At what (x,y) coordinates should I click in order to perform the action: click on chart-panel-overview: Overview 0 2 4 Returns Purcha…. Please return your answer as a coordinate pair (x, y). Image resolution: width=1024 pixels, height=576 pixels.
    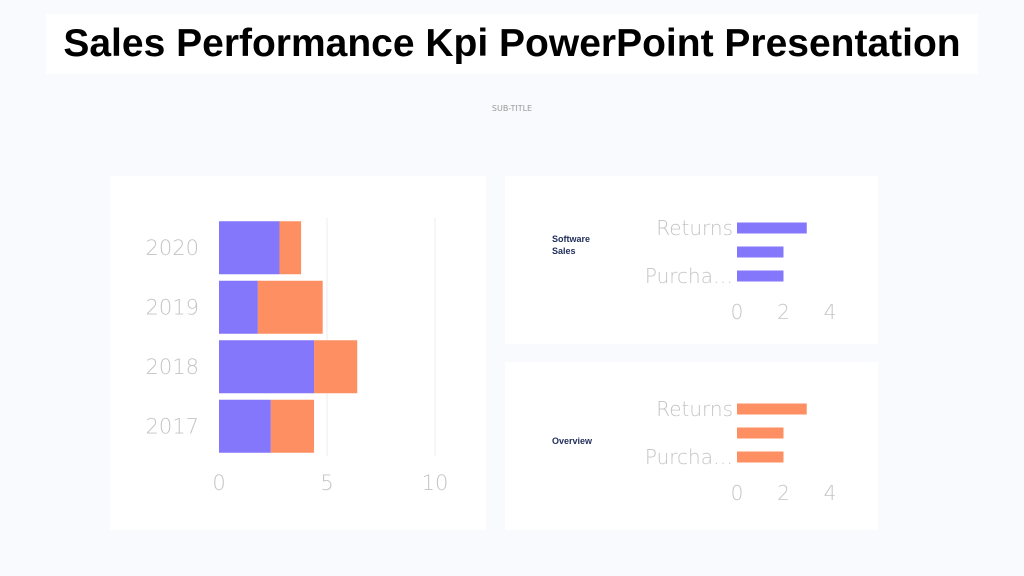
    Looking at the image, I should click on (691, 446).